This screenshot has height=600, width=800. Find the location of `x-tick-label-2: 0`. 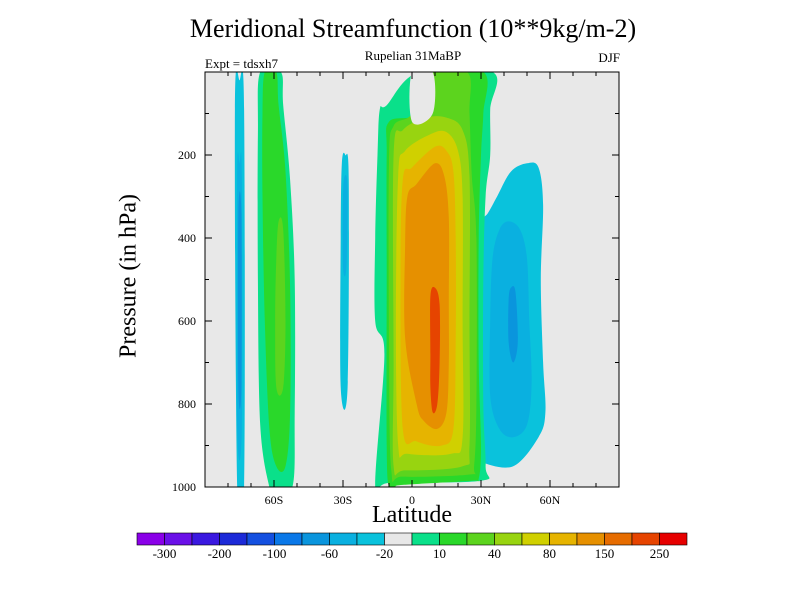

x-tick-label-2: 0 is located at coordinates (412, 500).